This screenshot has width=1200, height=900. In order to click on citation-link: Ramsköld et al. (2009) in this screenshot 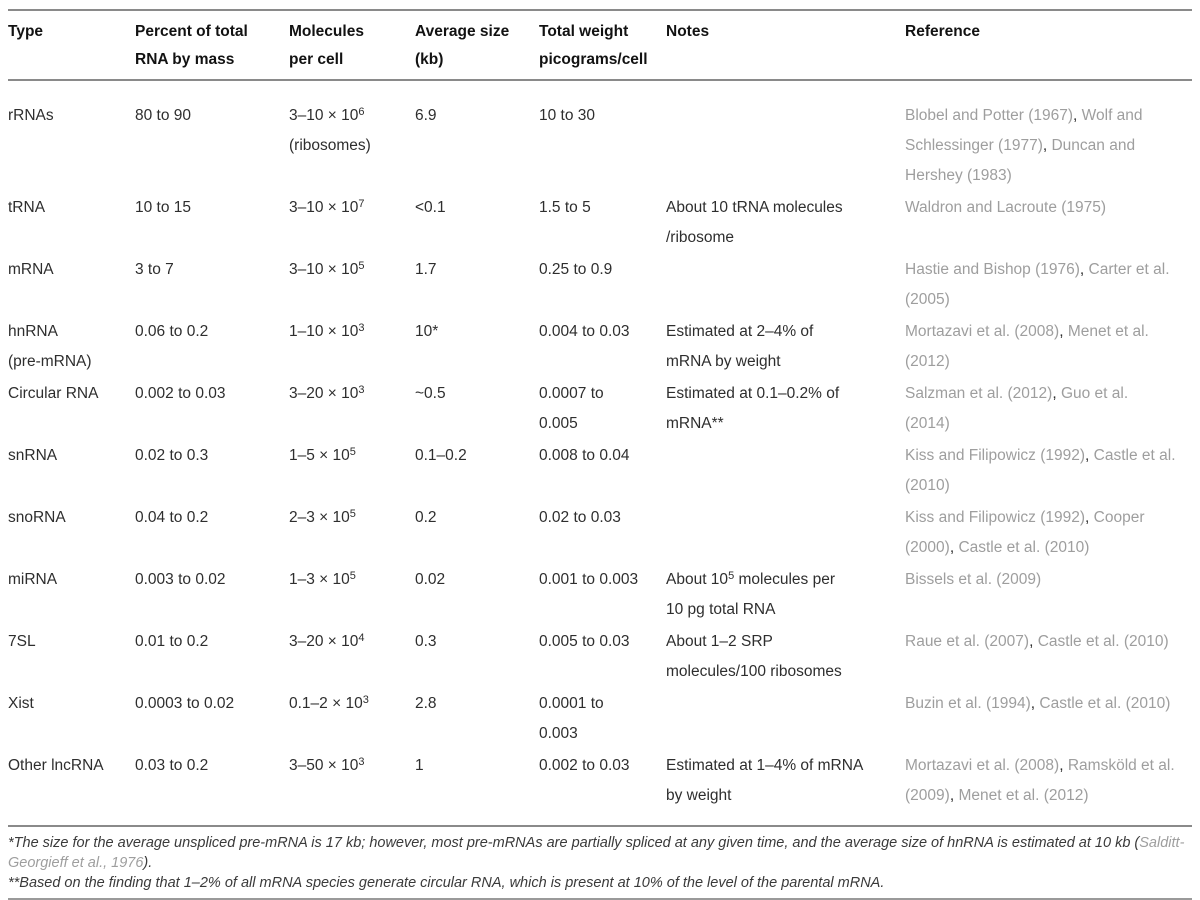, I will do `click(1040, 780)`.